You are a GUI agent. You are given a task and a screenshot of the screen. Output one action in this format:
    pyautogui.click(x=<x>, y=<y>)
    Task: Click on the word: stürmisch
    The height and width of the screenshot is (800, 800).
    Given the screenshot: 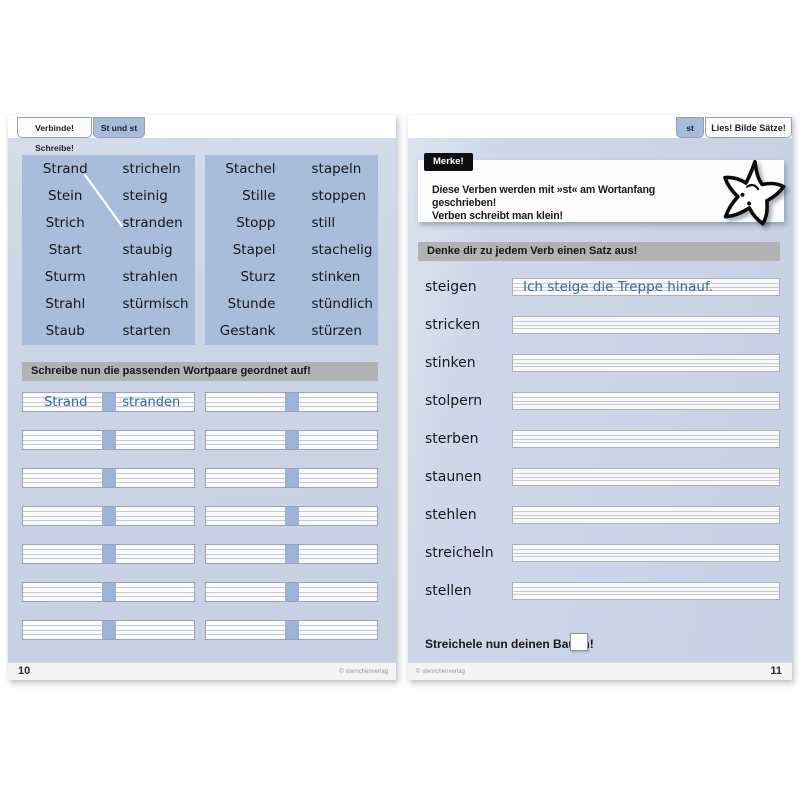 What is the action you would take?
    pyautogui.click(x=155, y=304)
    